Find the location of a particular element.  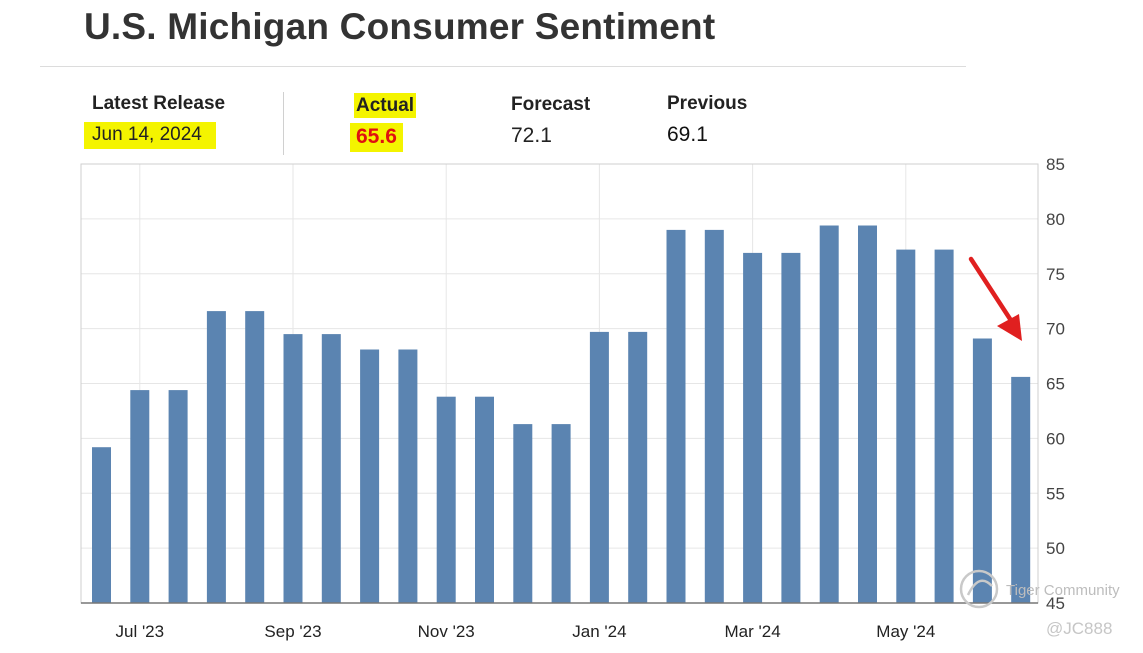

stat-actual: Actual is located at coordinates (385, 105).